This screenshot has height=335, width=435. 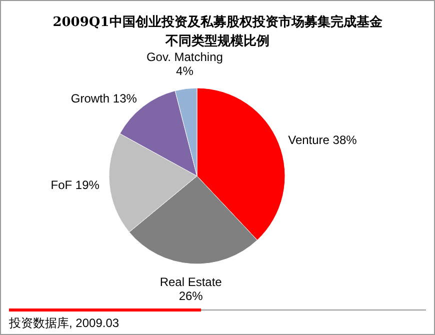 What do you see at coordinates (185, 71) in the screenshot?
I see `data-label: 4%` at bounding box center [185, 71].